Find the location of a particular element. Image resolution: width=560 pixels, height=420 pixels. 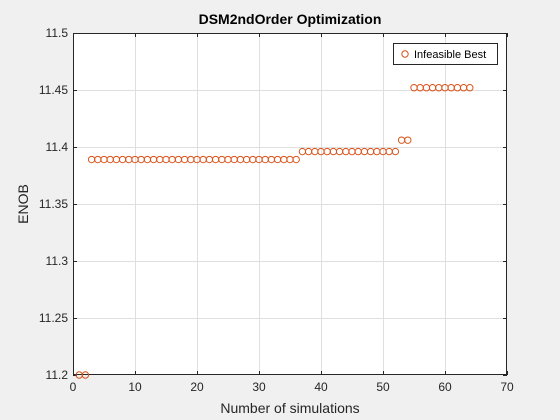

legend-marker-icon is located at coordinates (405, 54).